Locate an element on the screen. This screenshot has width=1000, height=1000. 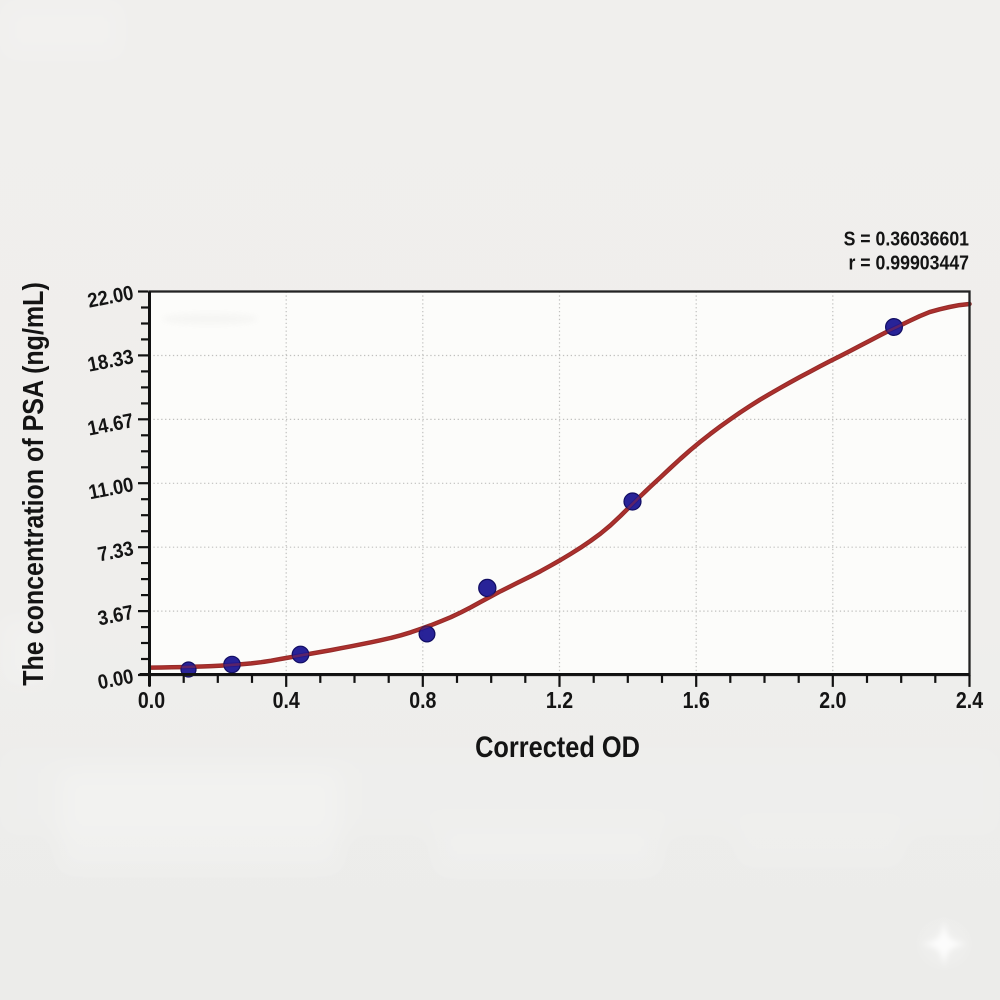
svg-text: 18.33 is located at coordinates (111, 361).